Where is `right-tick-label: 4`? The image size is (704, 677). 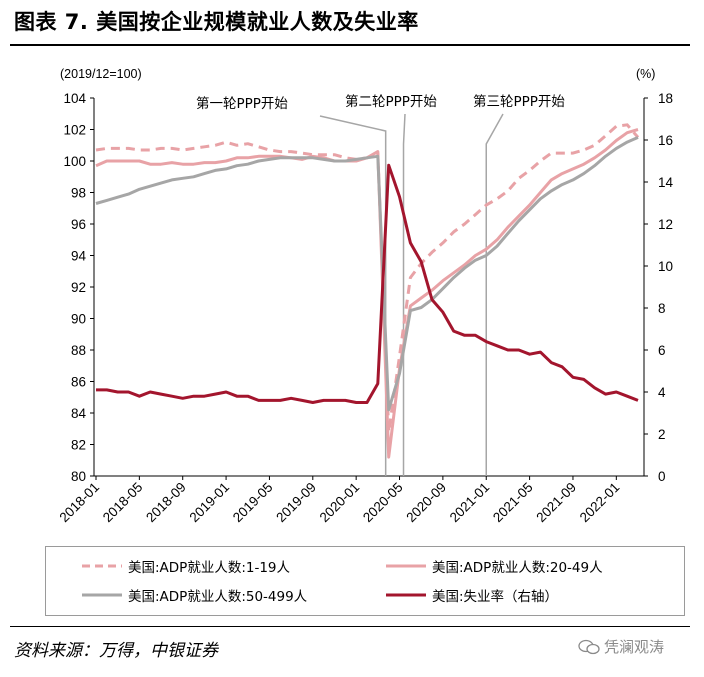 right-tick-label: 4 is located at coordinates (662, 392).